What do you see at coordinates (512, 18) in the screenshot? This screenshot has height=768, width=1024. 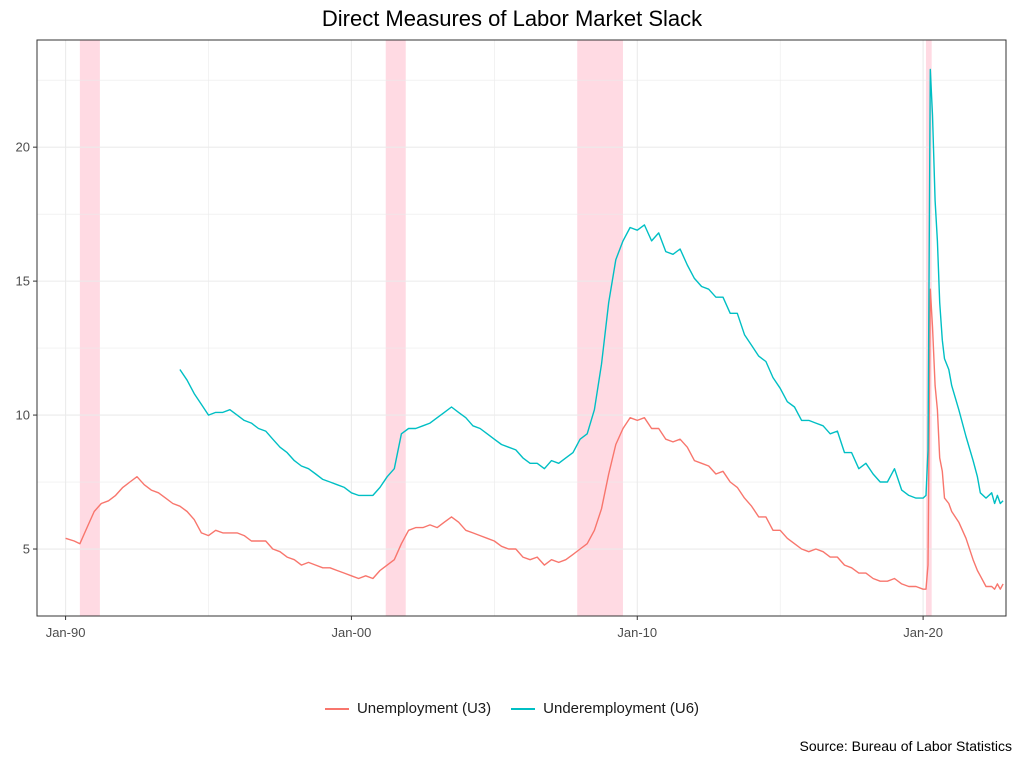 I see `chart-title: Direct Measures of Labor Market Slack` at bounding box center [512, 18].